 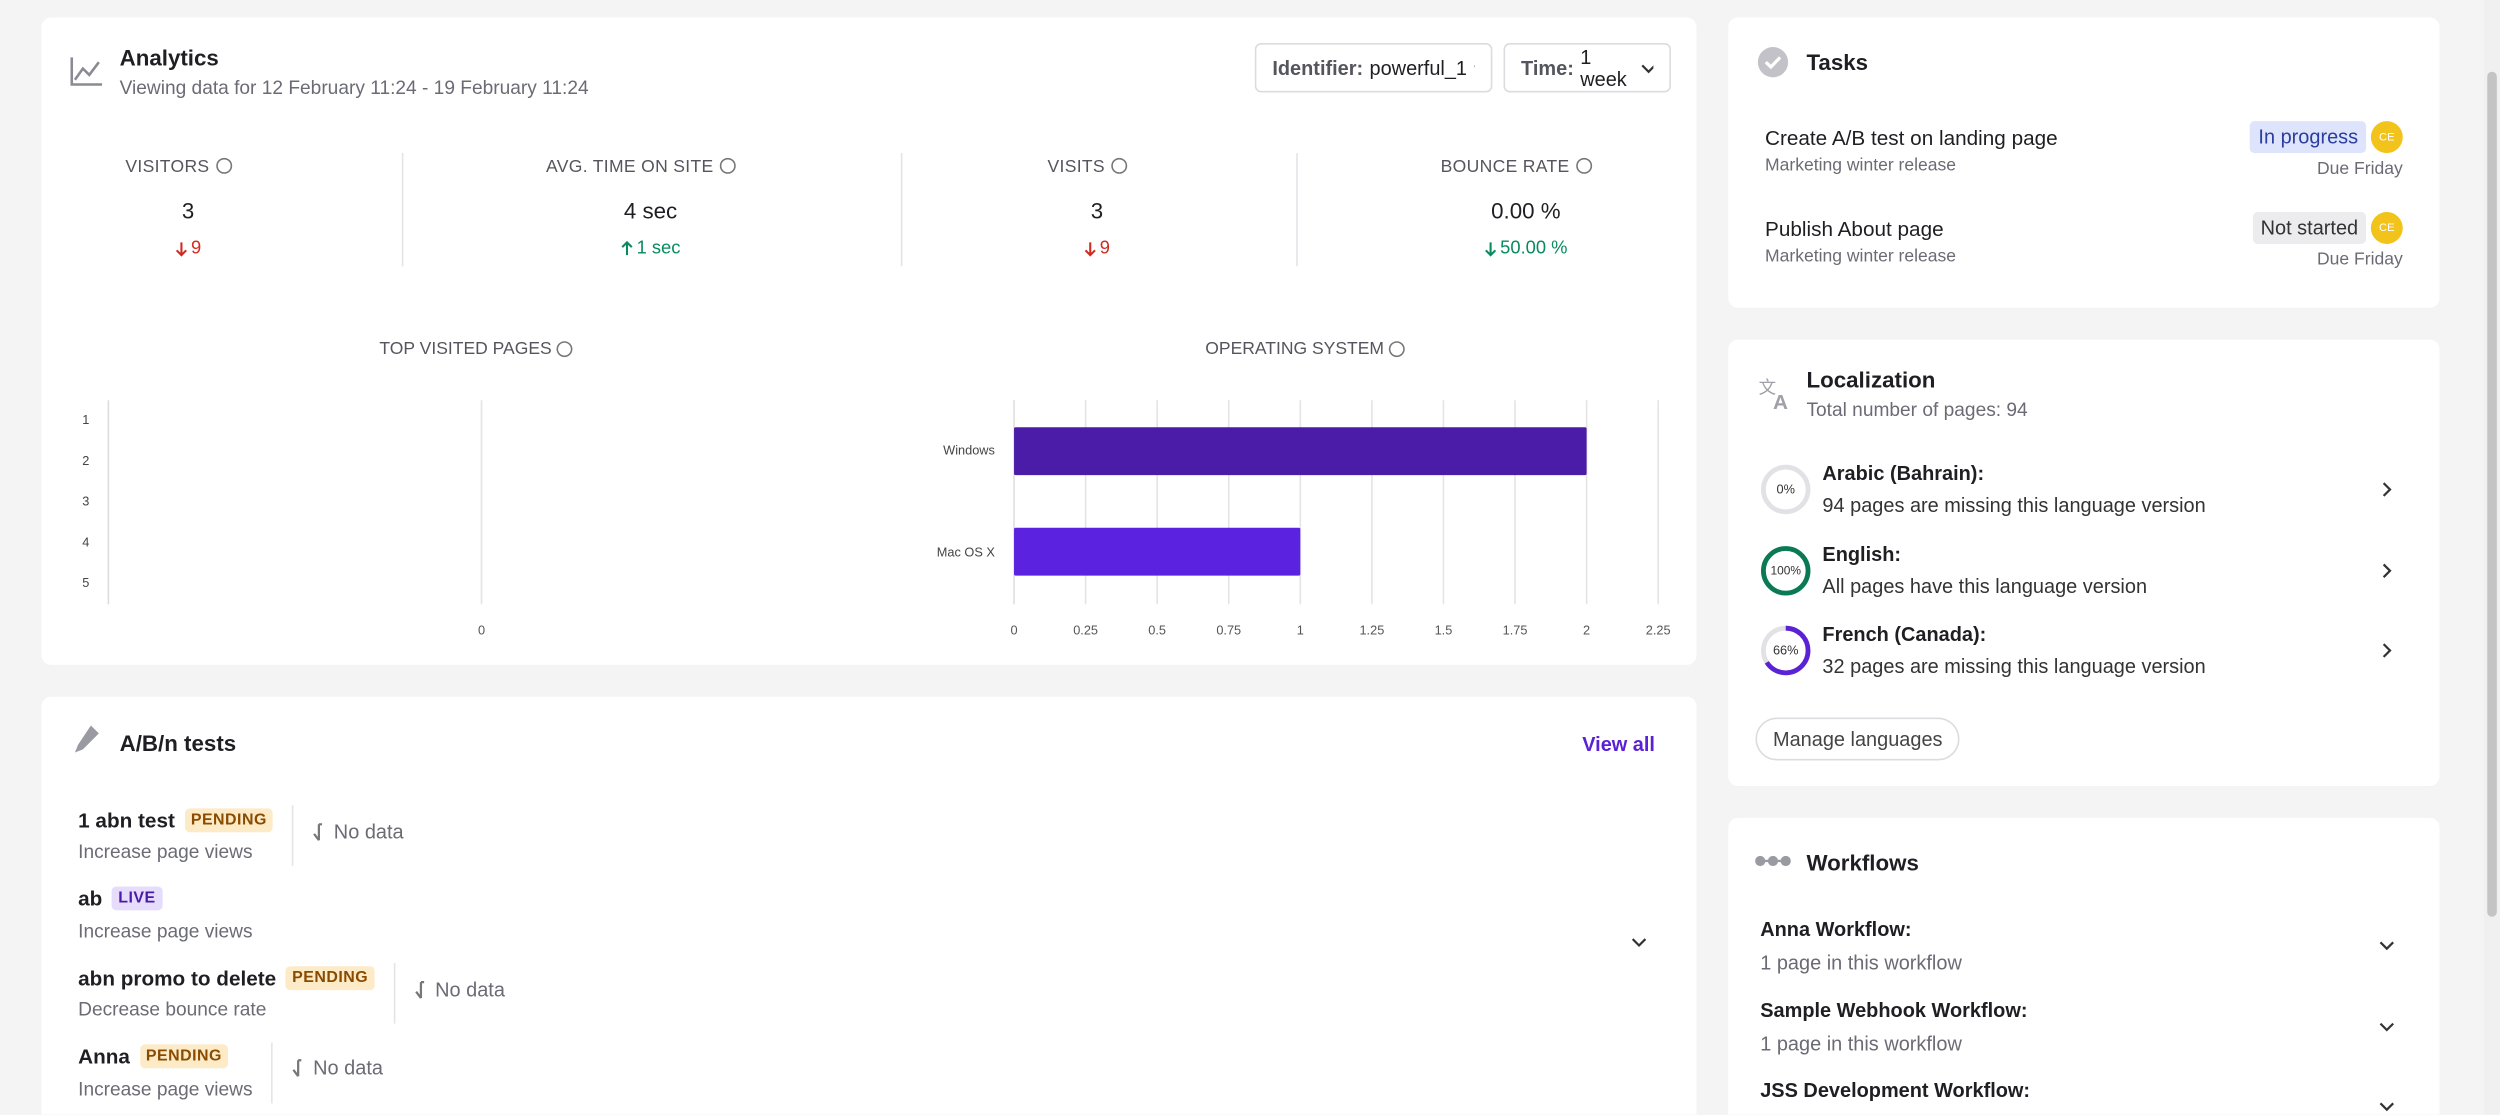 I want to click on change-value: 1 sec, so click(x=658, y=249).